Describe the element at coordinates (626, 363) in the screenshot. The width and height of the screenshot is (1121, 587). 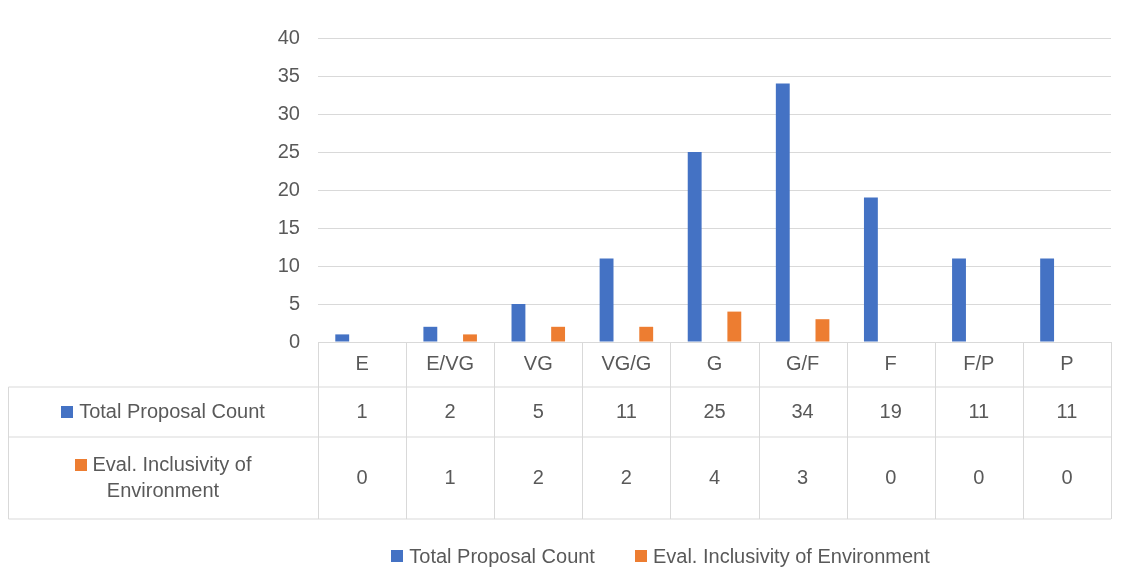
I see `x-tick-label: VG/G` at that location.